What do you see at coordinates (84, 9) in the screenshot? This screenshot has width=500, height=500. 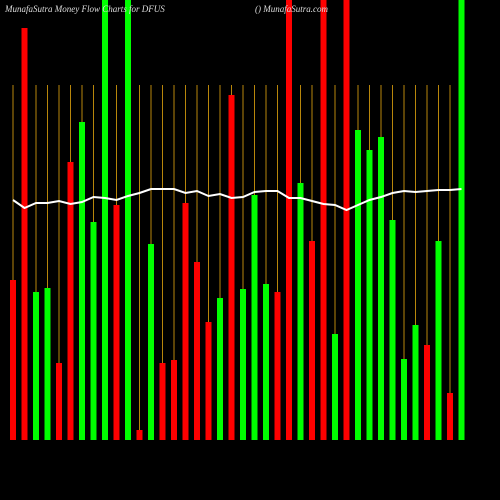 I see `chart-title: MunafaSutra Money Flow Charts for DFUS` at bounding box center [84, 9].